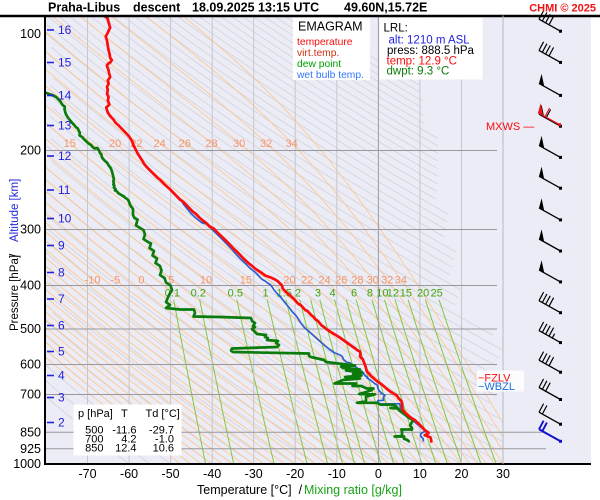 This screenshot has width=600, height=500. I want to click on svg-text: Temperature [°C] /, so click(250, 490).